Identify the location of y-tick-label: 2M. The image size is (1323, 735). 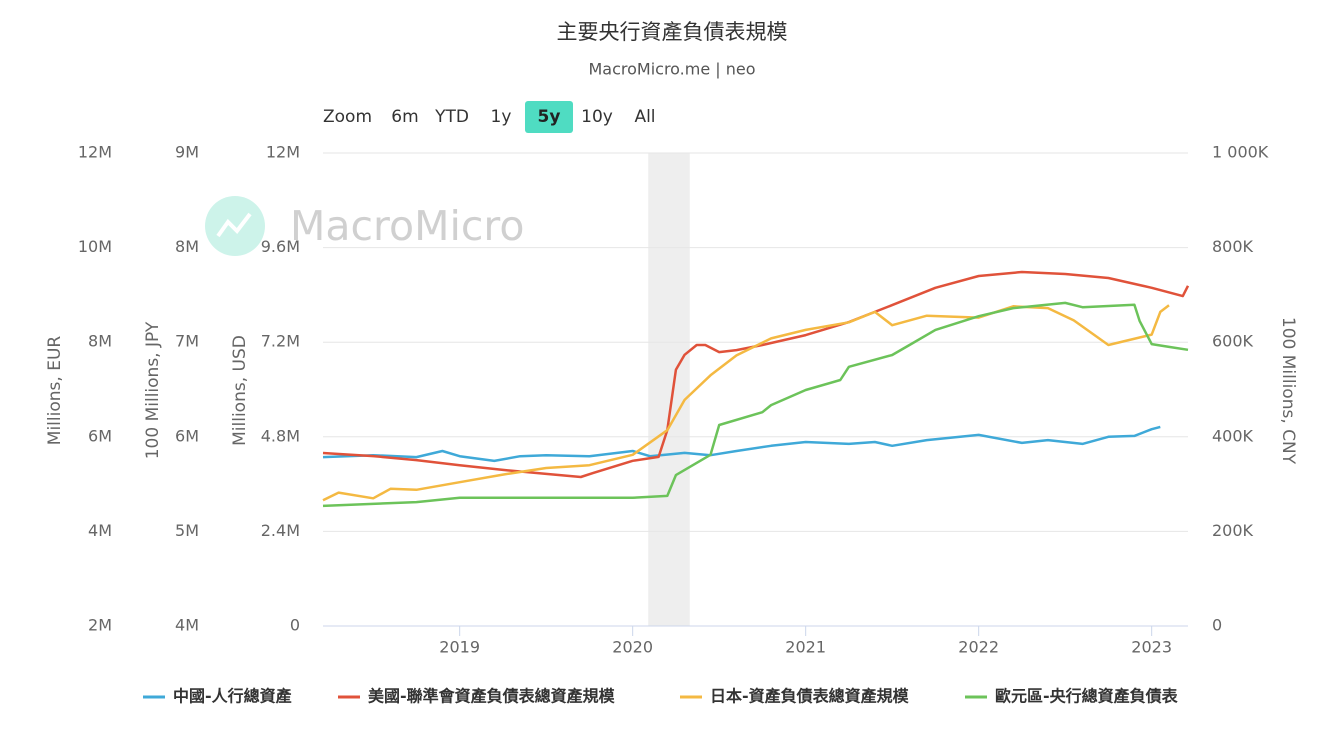
(100, 625).